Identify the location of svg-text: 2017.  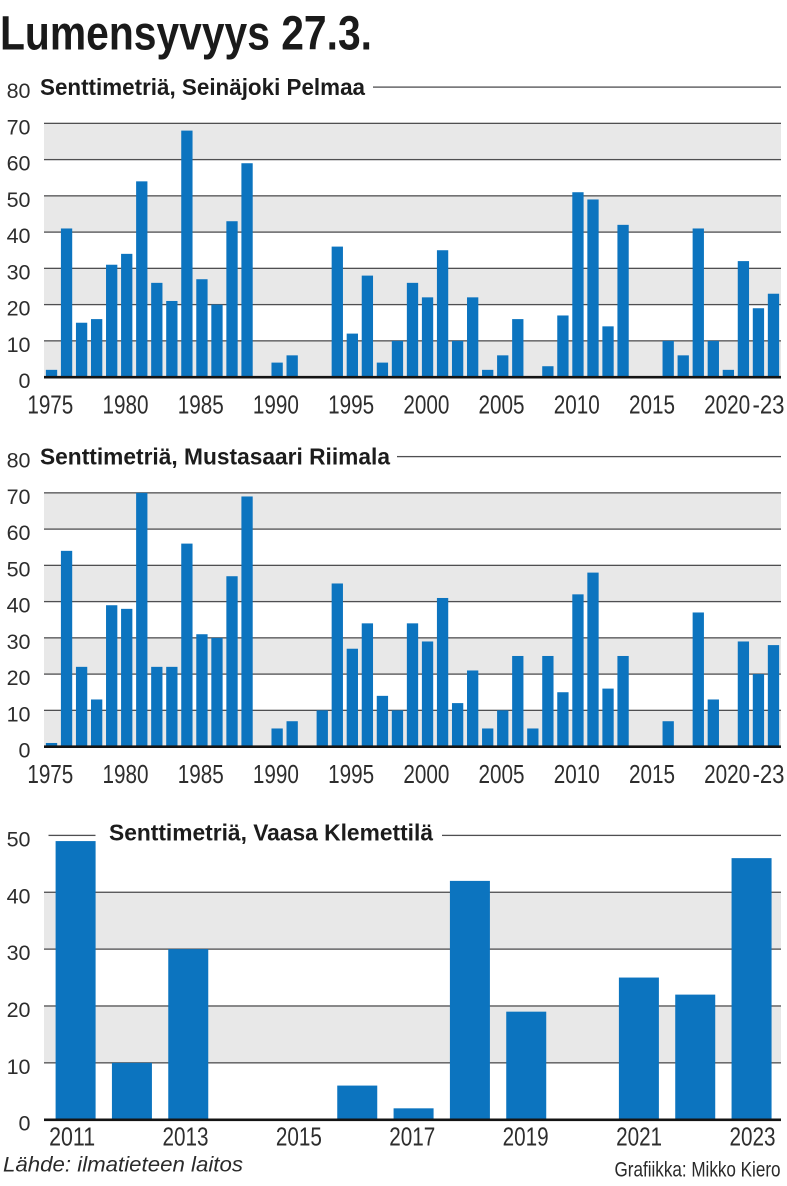
(412, 1137).